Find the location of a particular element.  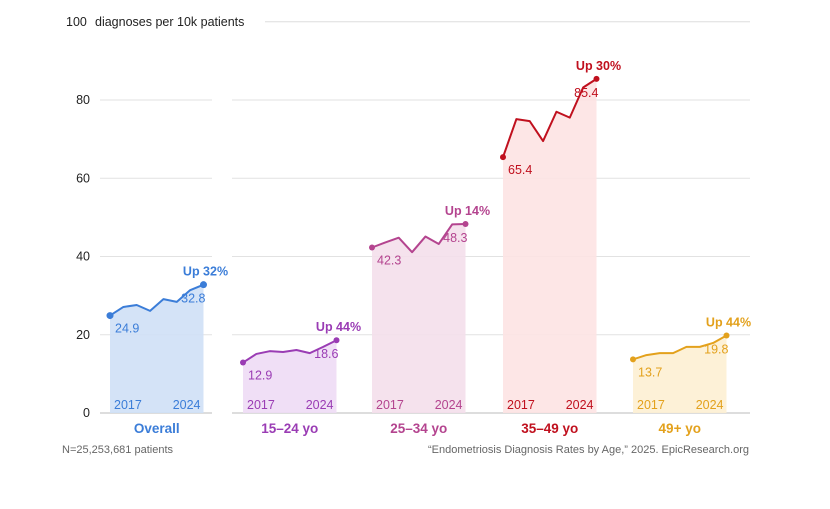

change-label: Up 14% is located at coordinates (467, 211).